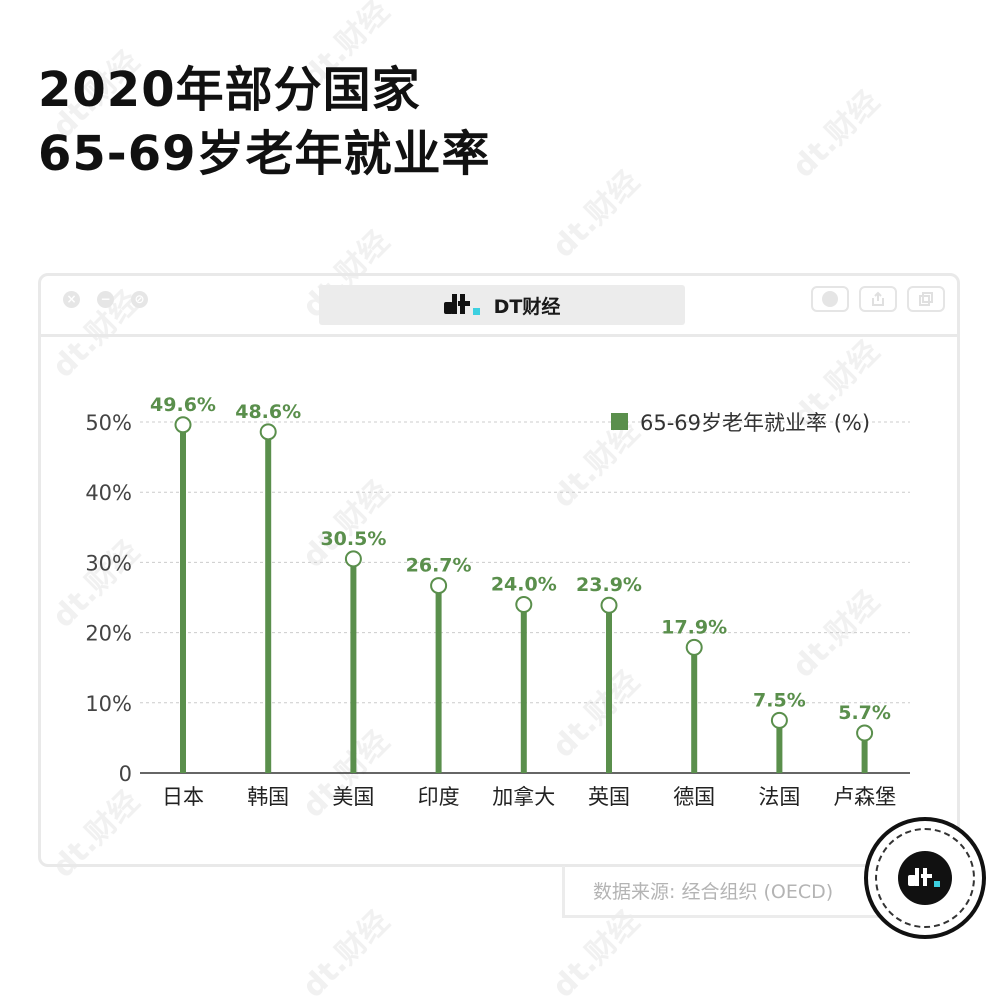  Describe the element at coordinates (527, 306) in the screenshot. I see `address-text: DT财经` at that location.